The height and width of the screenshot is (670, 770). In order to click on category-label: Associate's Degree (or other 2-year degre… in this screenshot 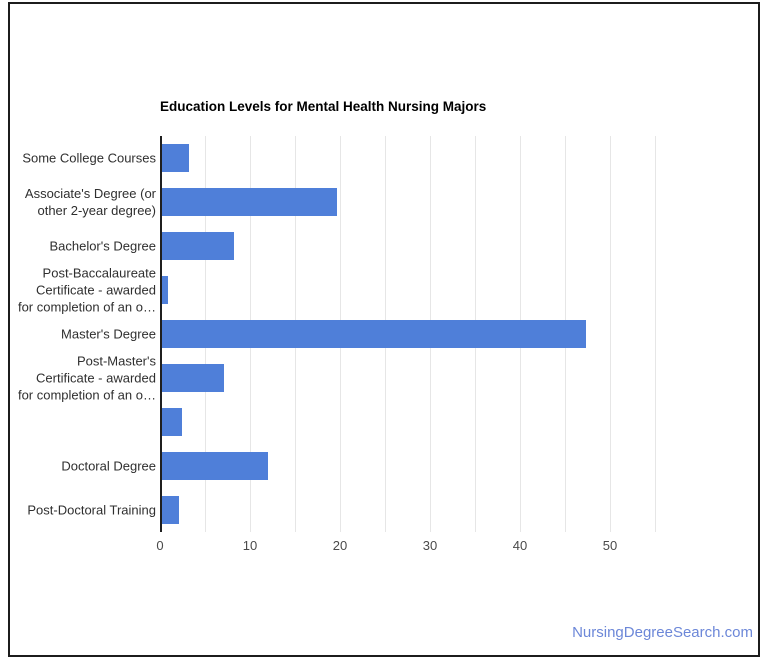, I will do `click(83, 202)`.